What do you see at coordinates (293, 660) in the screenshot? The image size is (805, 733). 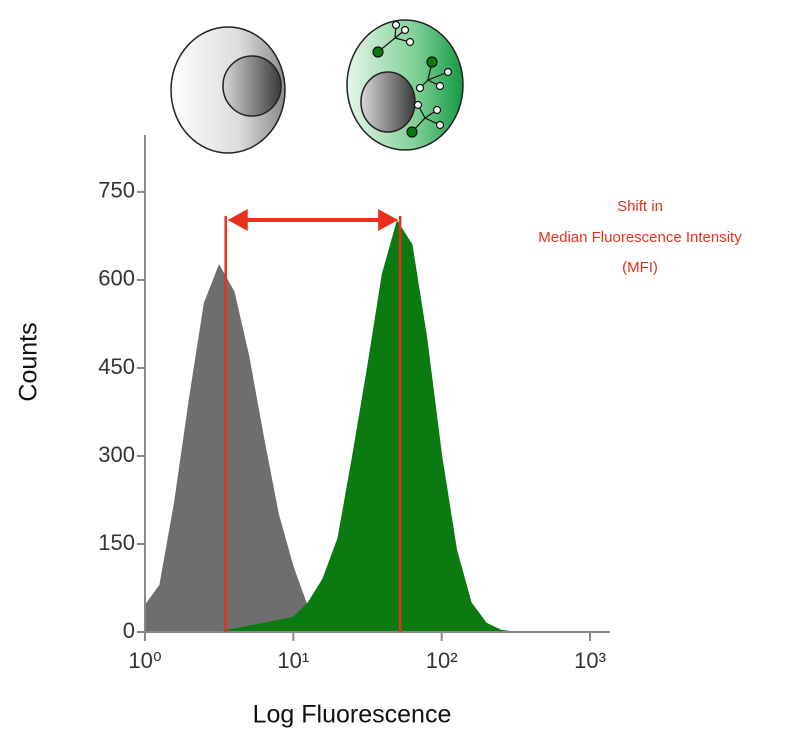 I see `x-tick-label: 10¹` at bounding box center [293, 660].